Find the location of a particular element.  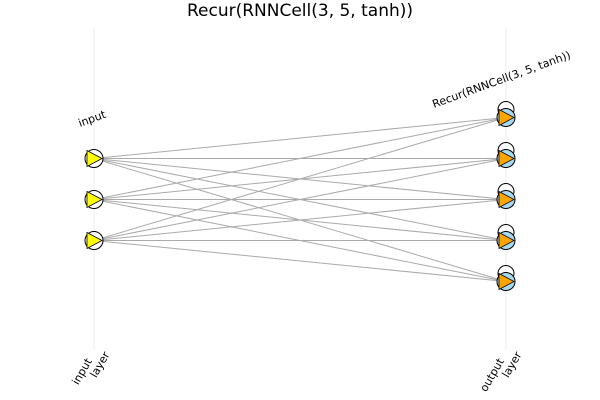

input-layer-name: input is located at coordinates (93, 119).